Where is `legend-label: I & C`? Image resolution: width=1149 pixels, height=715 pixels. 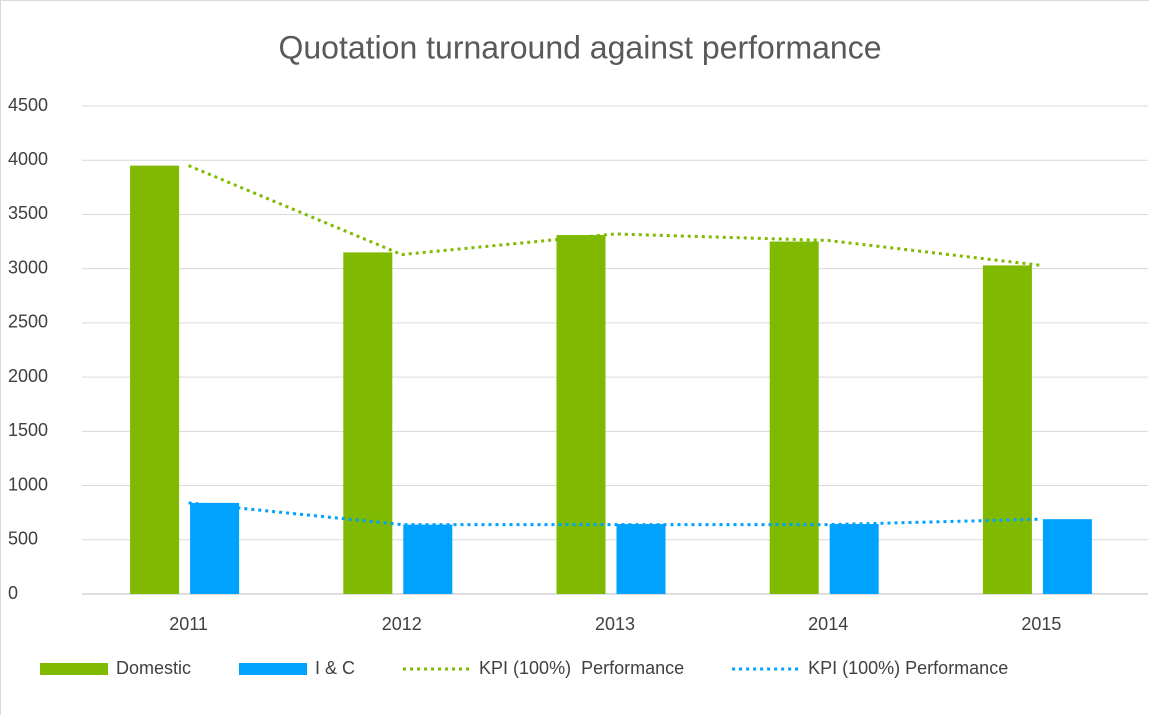 legend-label: I & C is located at coordinates (335, 668).